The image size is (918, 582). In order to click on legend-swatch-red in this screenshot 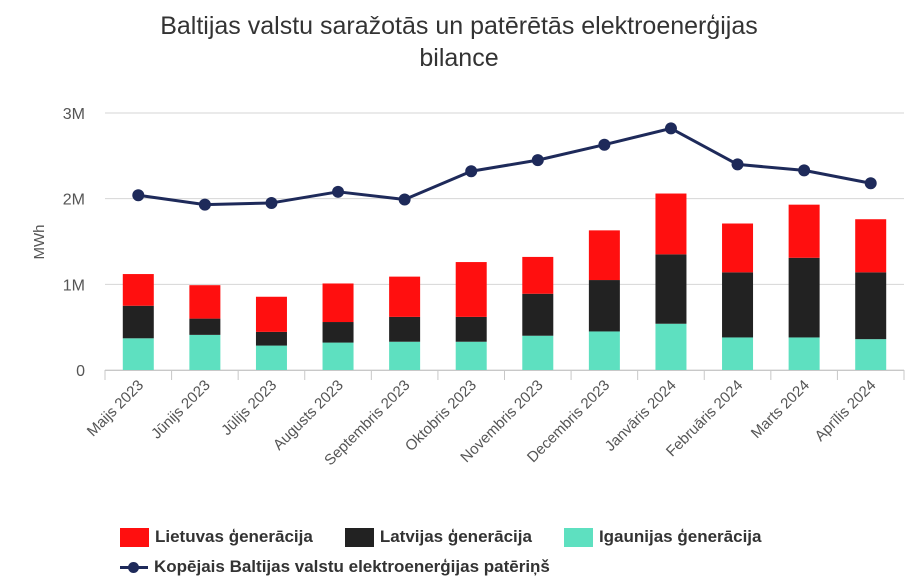, I will do `click(134, 537)`.